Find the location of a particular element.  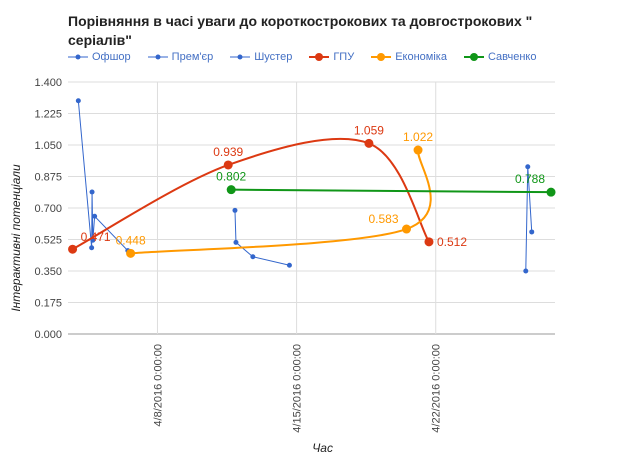

legend-item: Прем'єр is located at coordinates (180, 57).